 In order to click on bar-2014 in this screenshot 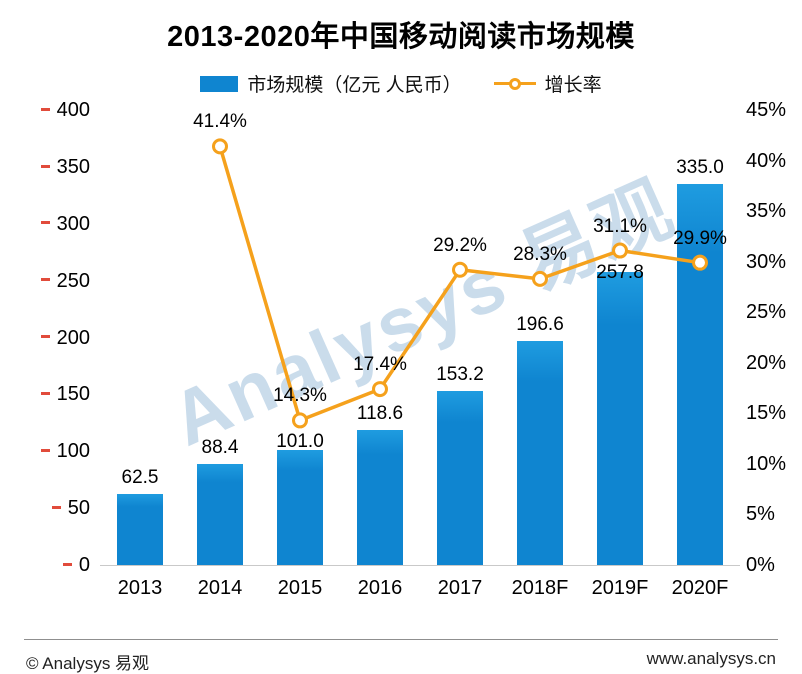, I will do `click(220, 514)`.